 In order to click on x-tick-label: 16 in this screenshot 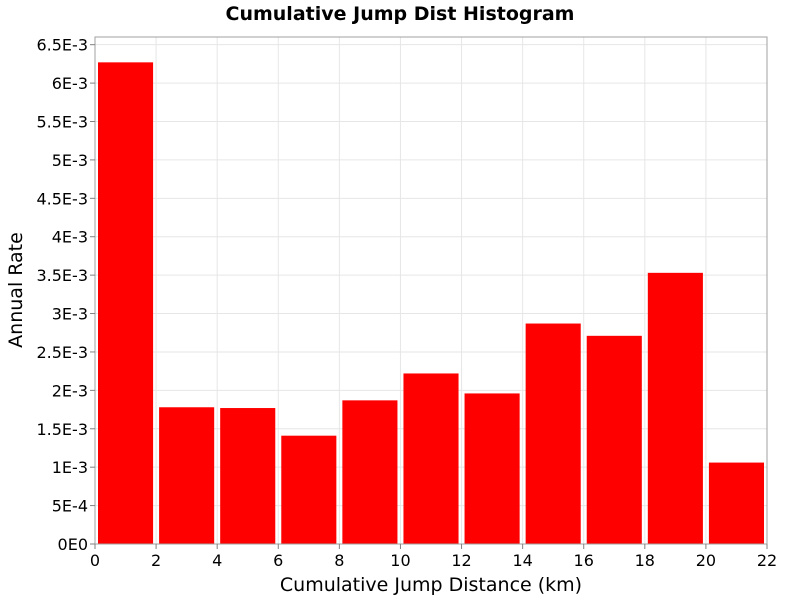, I will do `click(584, 560)`.